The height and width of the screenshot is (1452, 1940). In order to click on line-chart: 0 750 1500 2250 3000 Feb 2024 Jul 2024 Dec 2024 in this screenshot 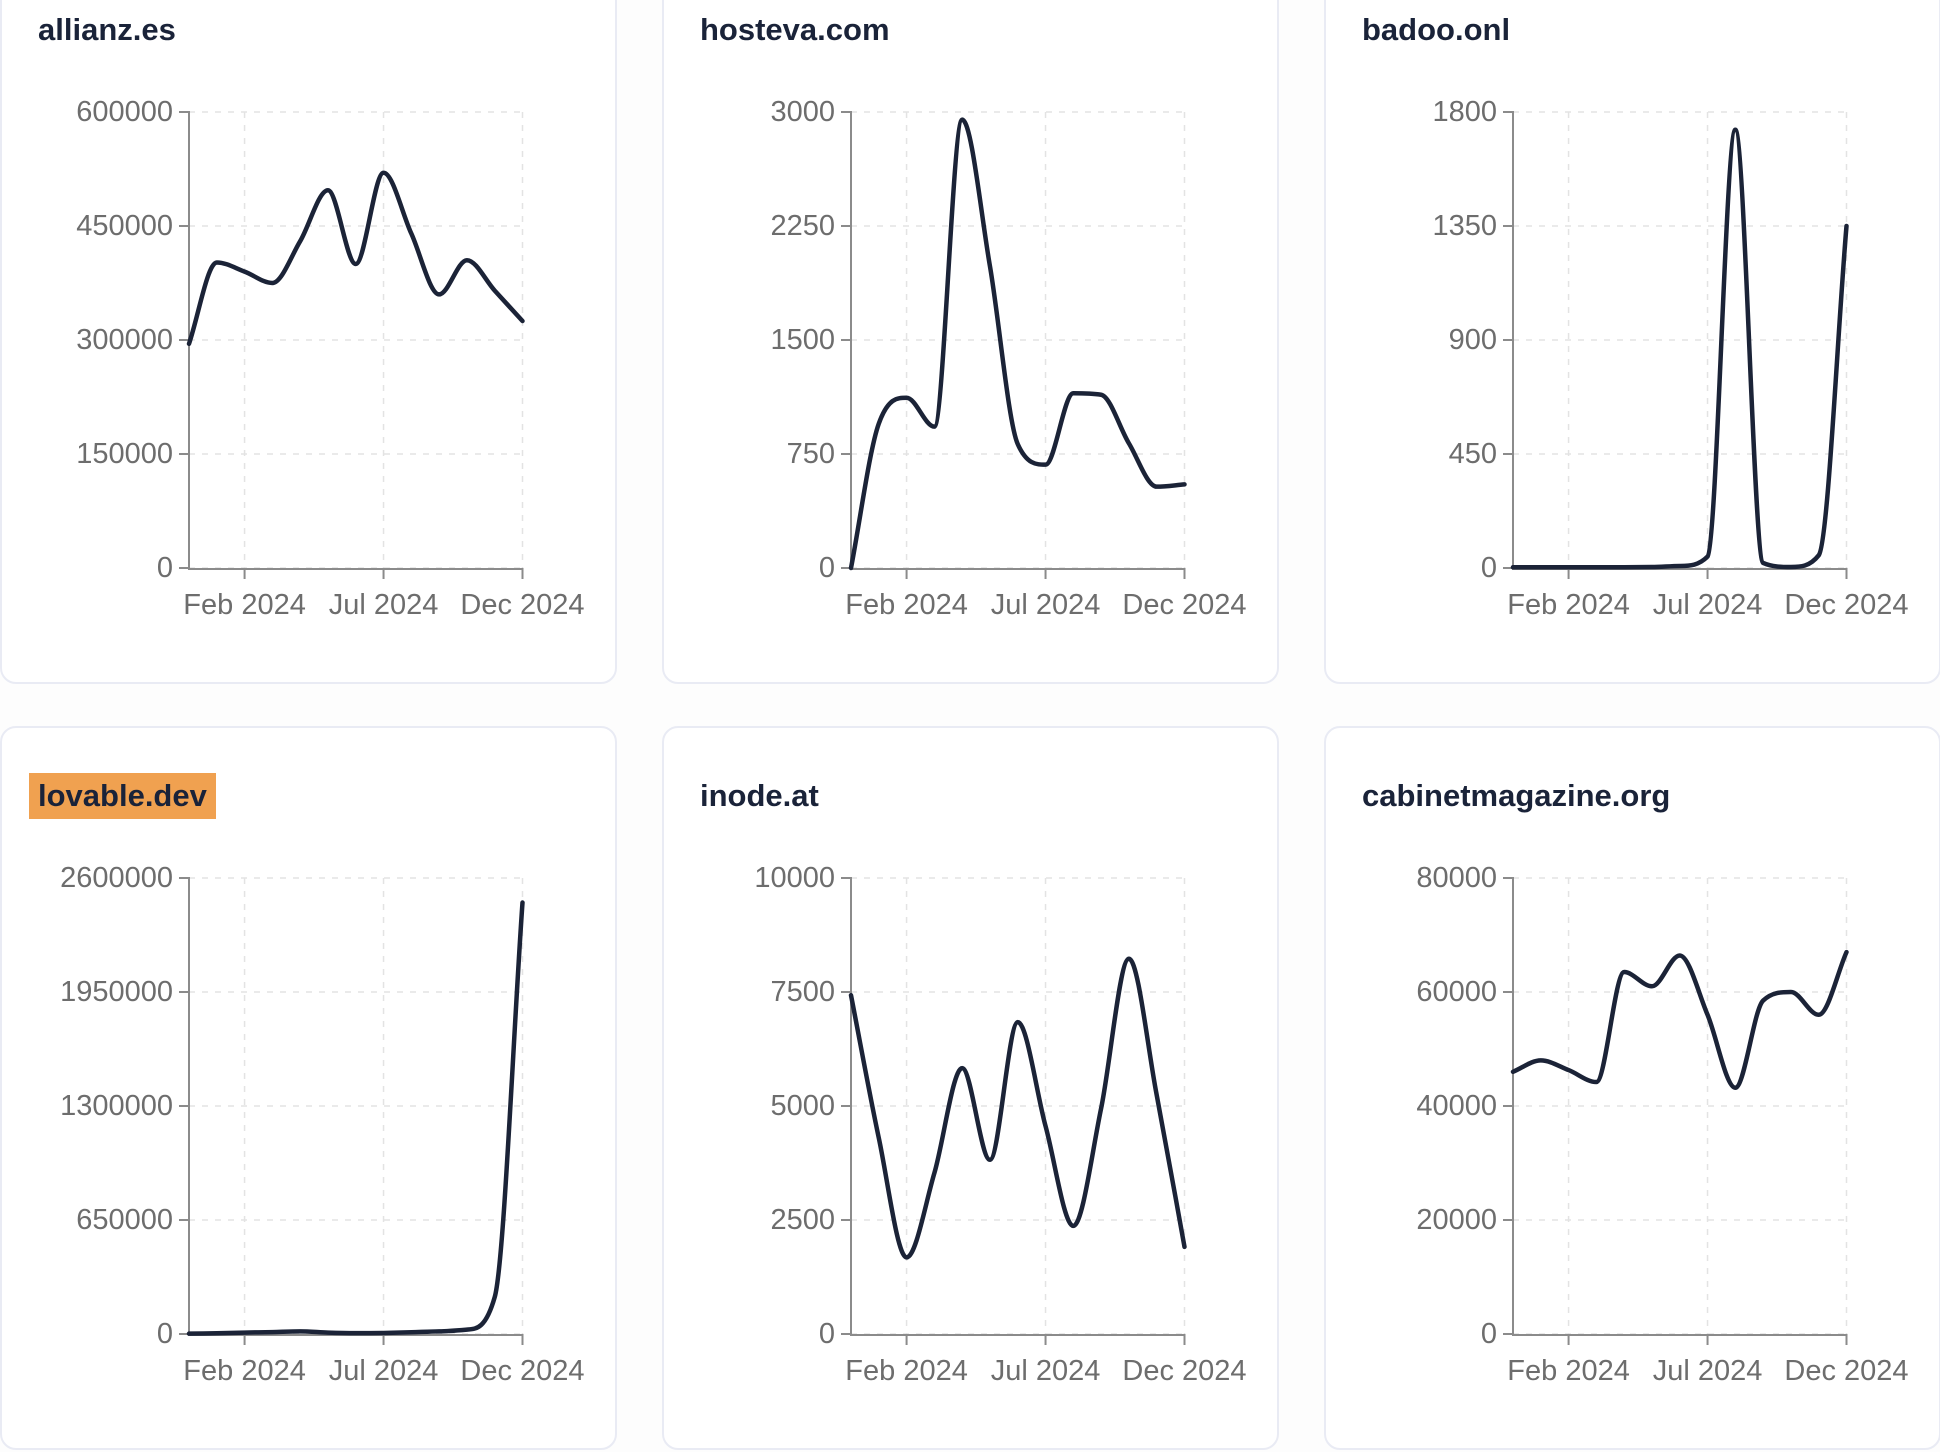, I will do `click(1008, 358)`.